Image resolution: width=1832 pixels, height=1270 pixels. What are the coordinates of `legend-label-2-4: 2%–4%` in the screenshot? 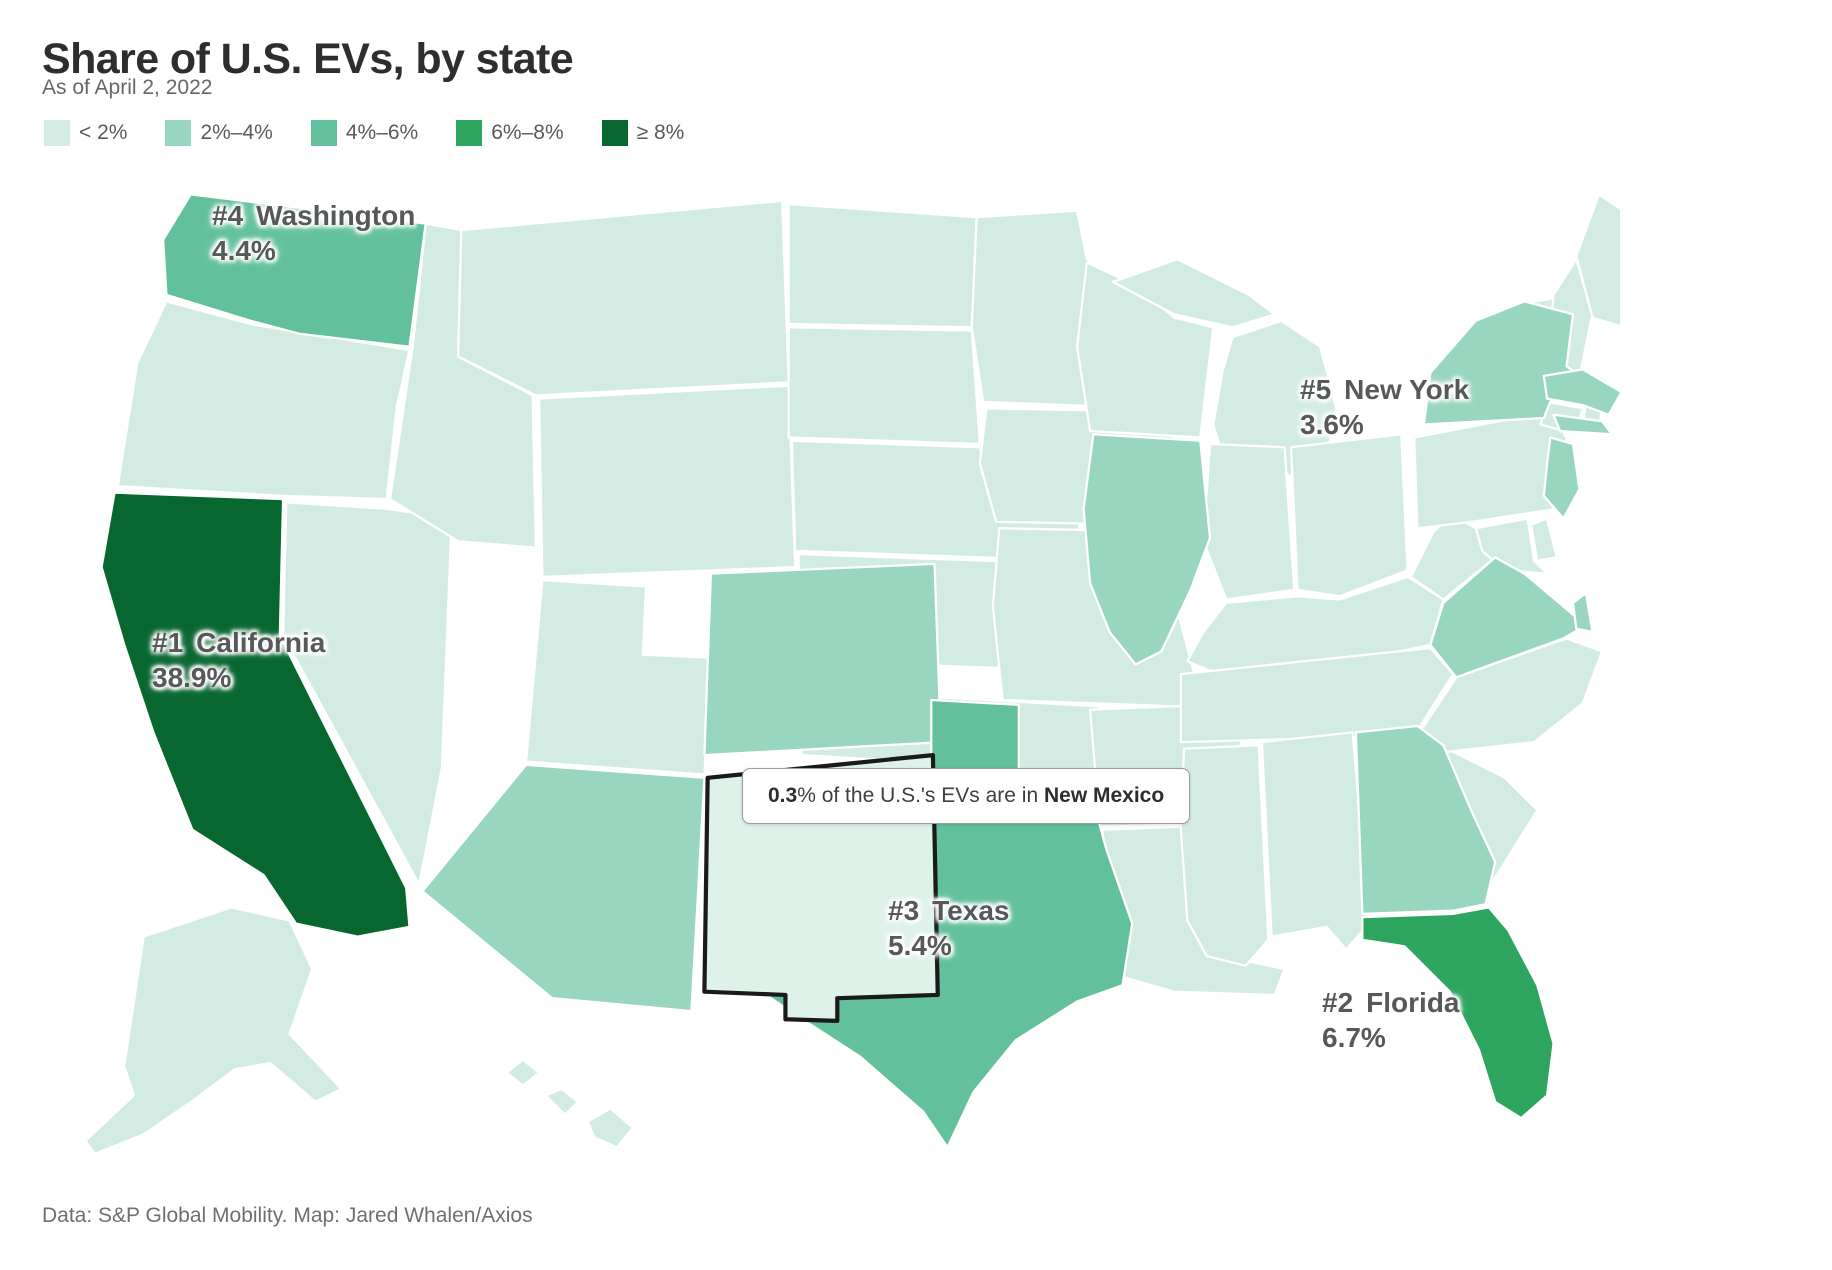 It's located at (236, 132).